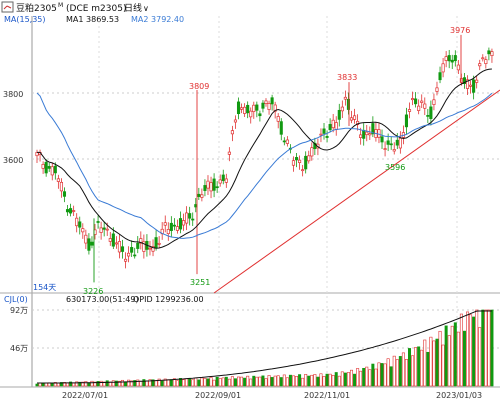 The width and height of the screenshot is (500, 405). What do you see at coordinates (133, 8) in the screenshot?
I see `period-selector: 日线` at bounding box center [133, 8].